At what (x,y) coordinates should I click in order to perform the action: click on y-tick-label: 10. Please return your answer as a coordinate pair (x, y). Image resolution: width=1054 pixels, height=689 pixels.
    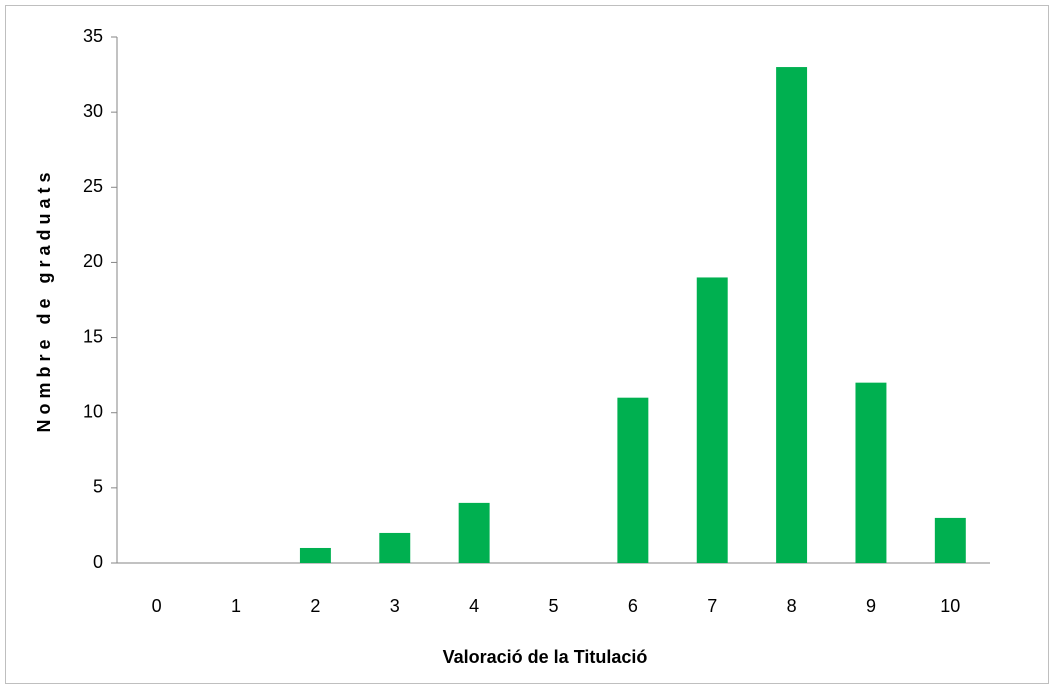
    Looking at the image, I should click on (93, 411).